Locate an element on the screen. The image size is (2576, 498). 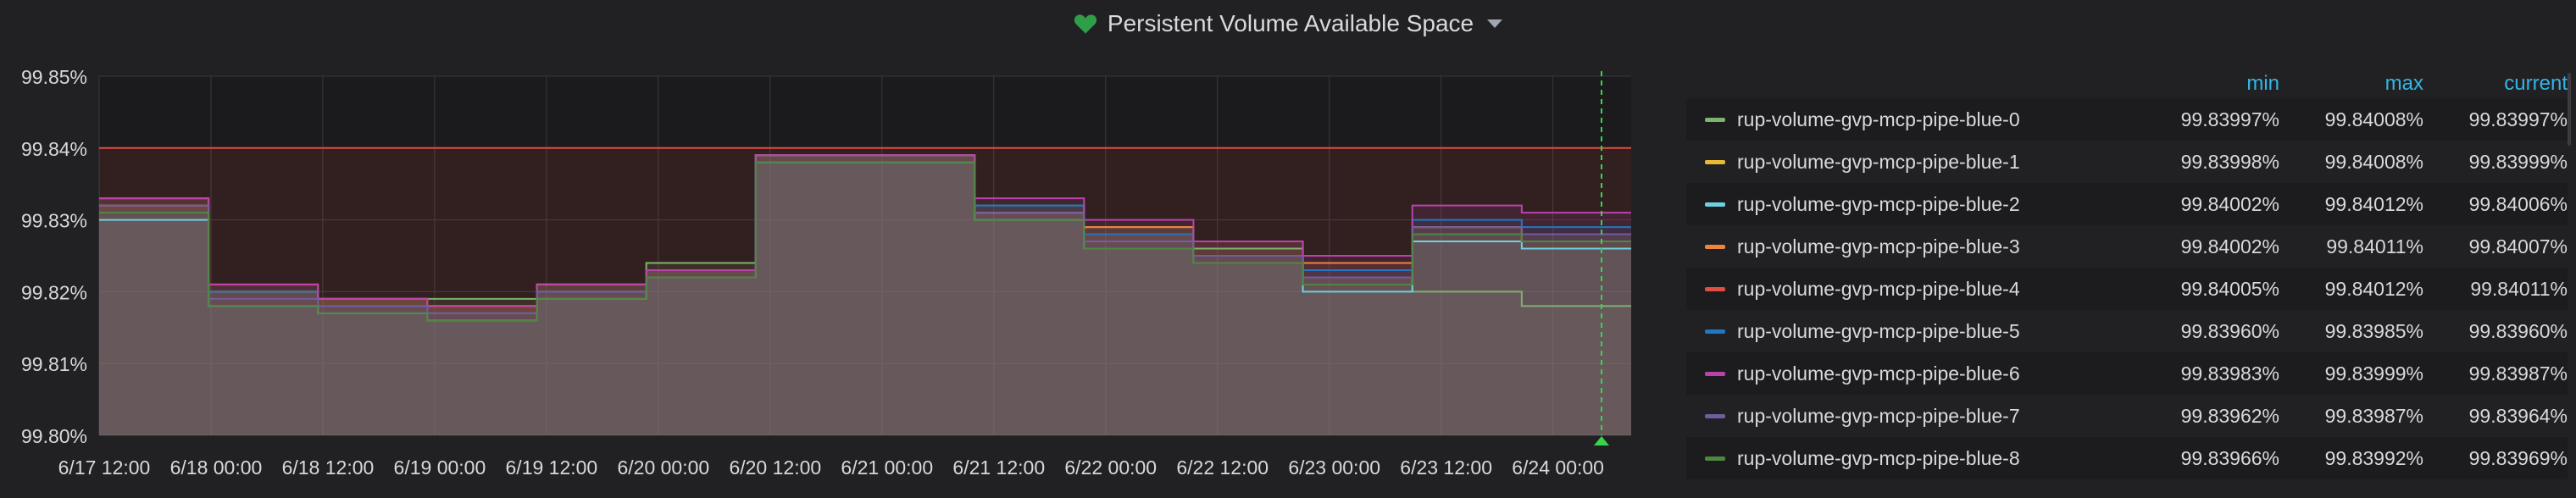
legend-header-min: min is located at coordinates (2262, 83).